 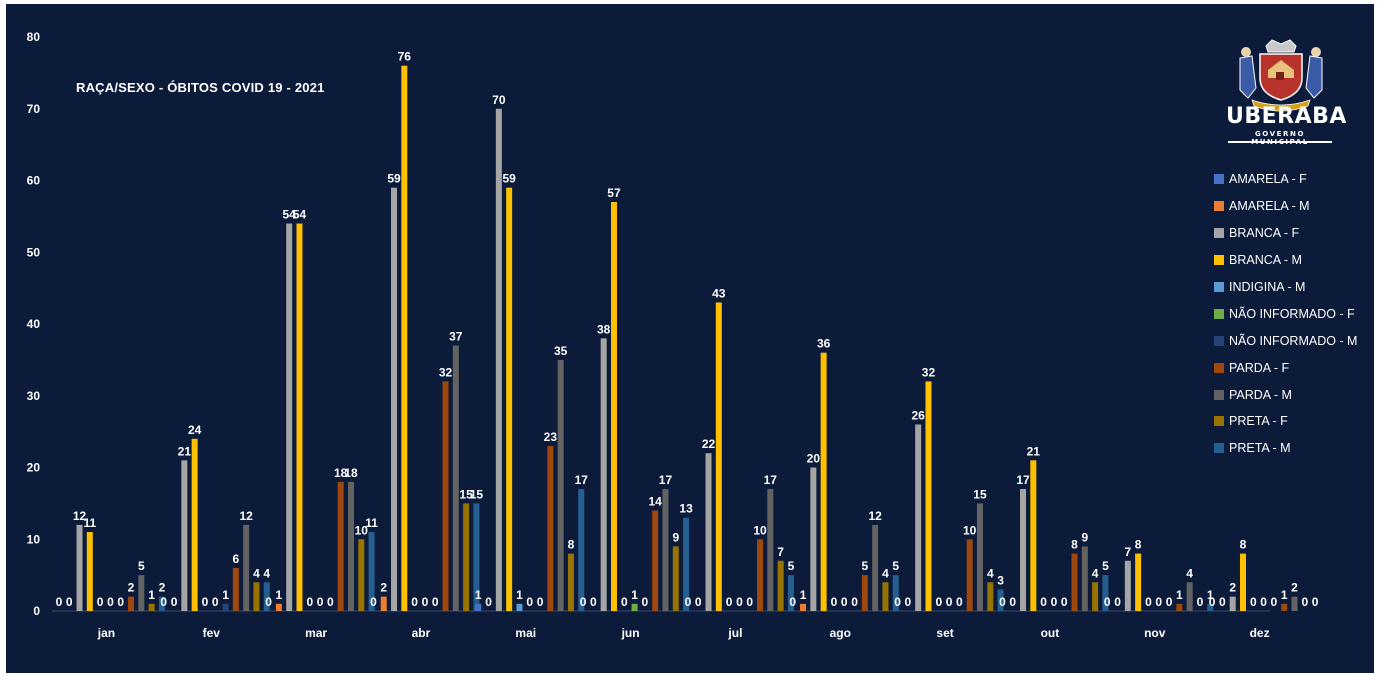 I want to click on x-tick-label: dez, so click(x=1260, y=633).